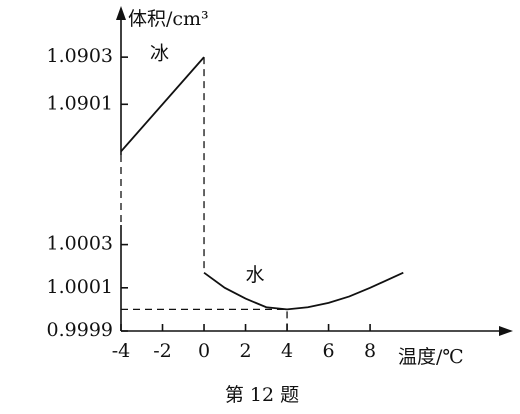  Describe the element at coordinates (80, 244) in the screenshot. I see `y-tick-label: 1.0003` at that location.